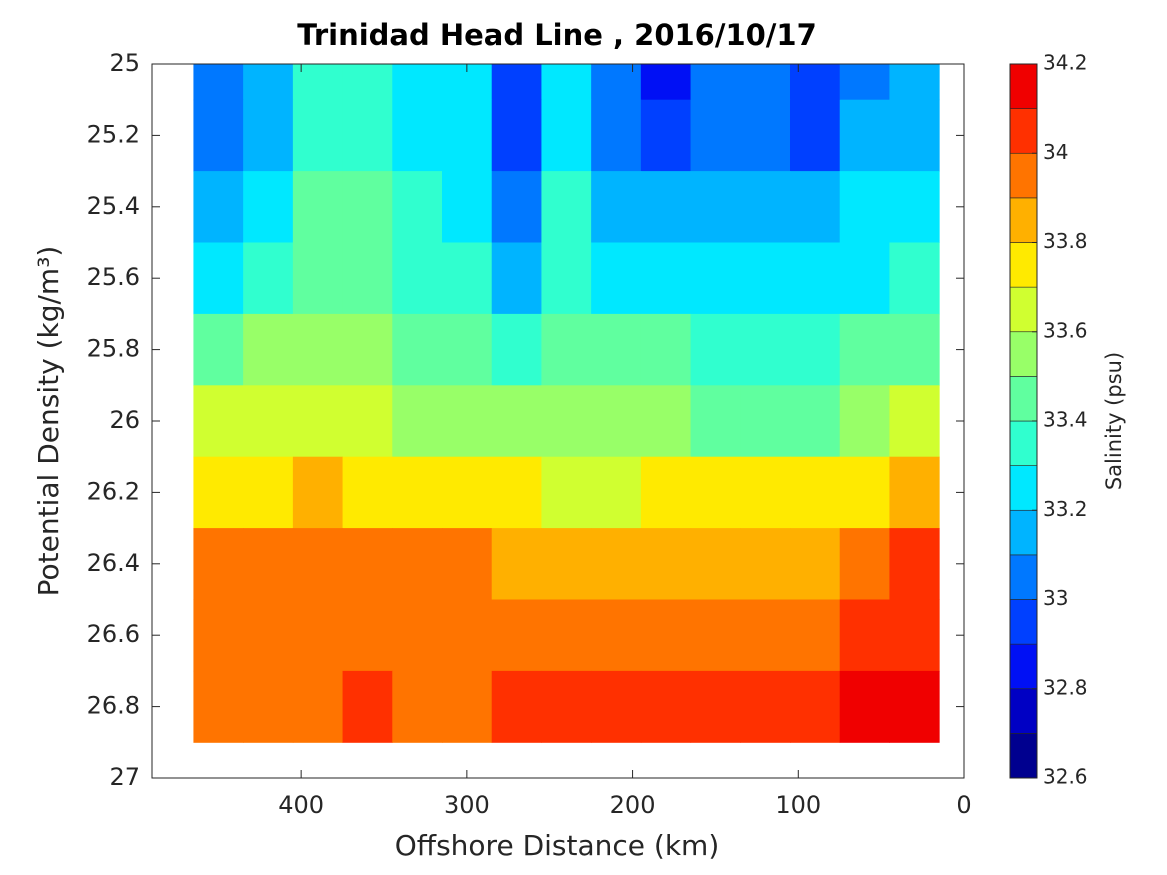 This screenshot has width=1167, height=875. What do you see at coordinates (467, 805) in the screenshot?
I see `x-tick-label: 300` at bounding box center [467, 805].